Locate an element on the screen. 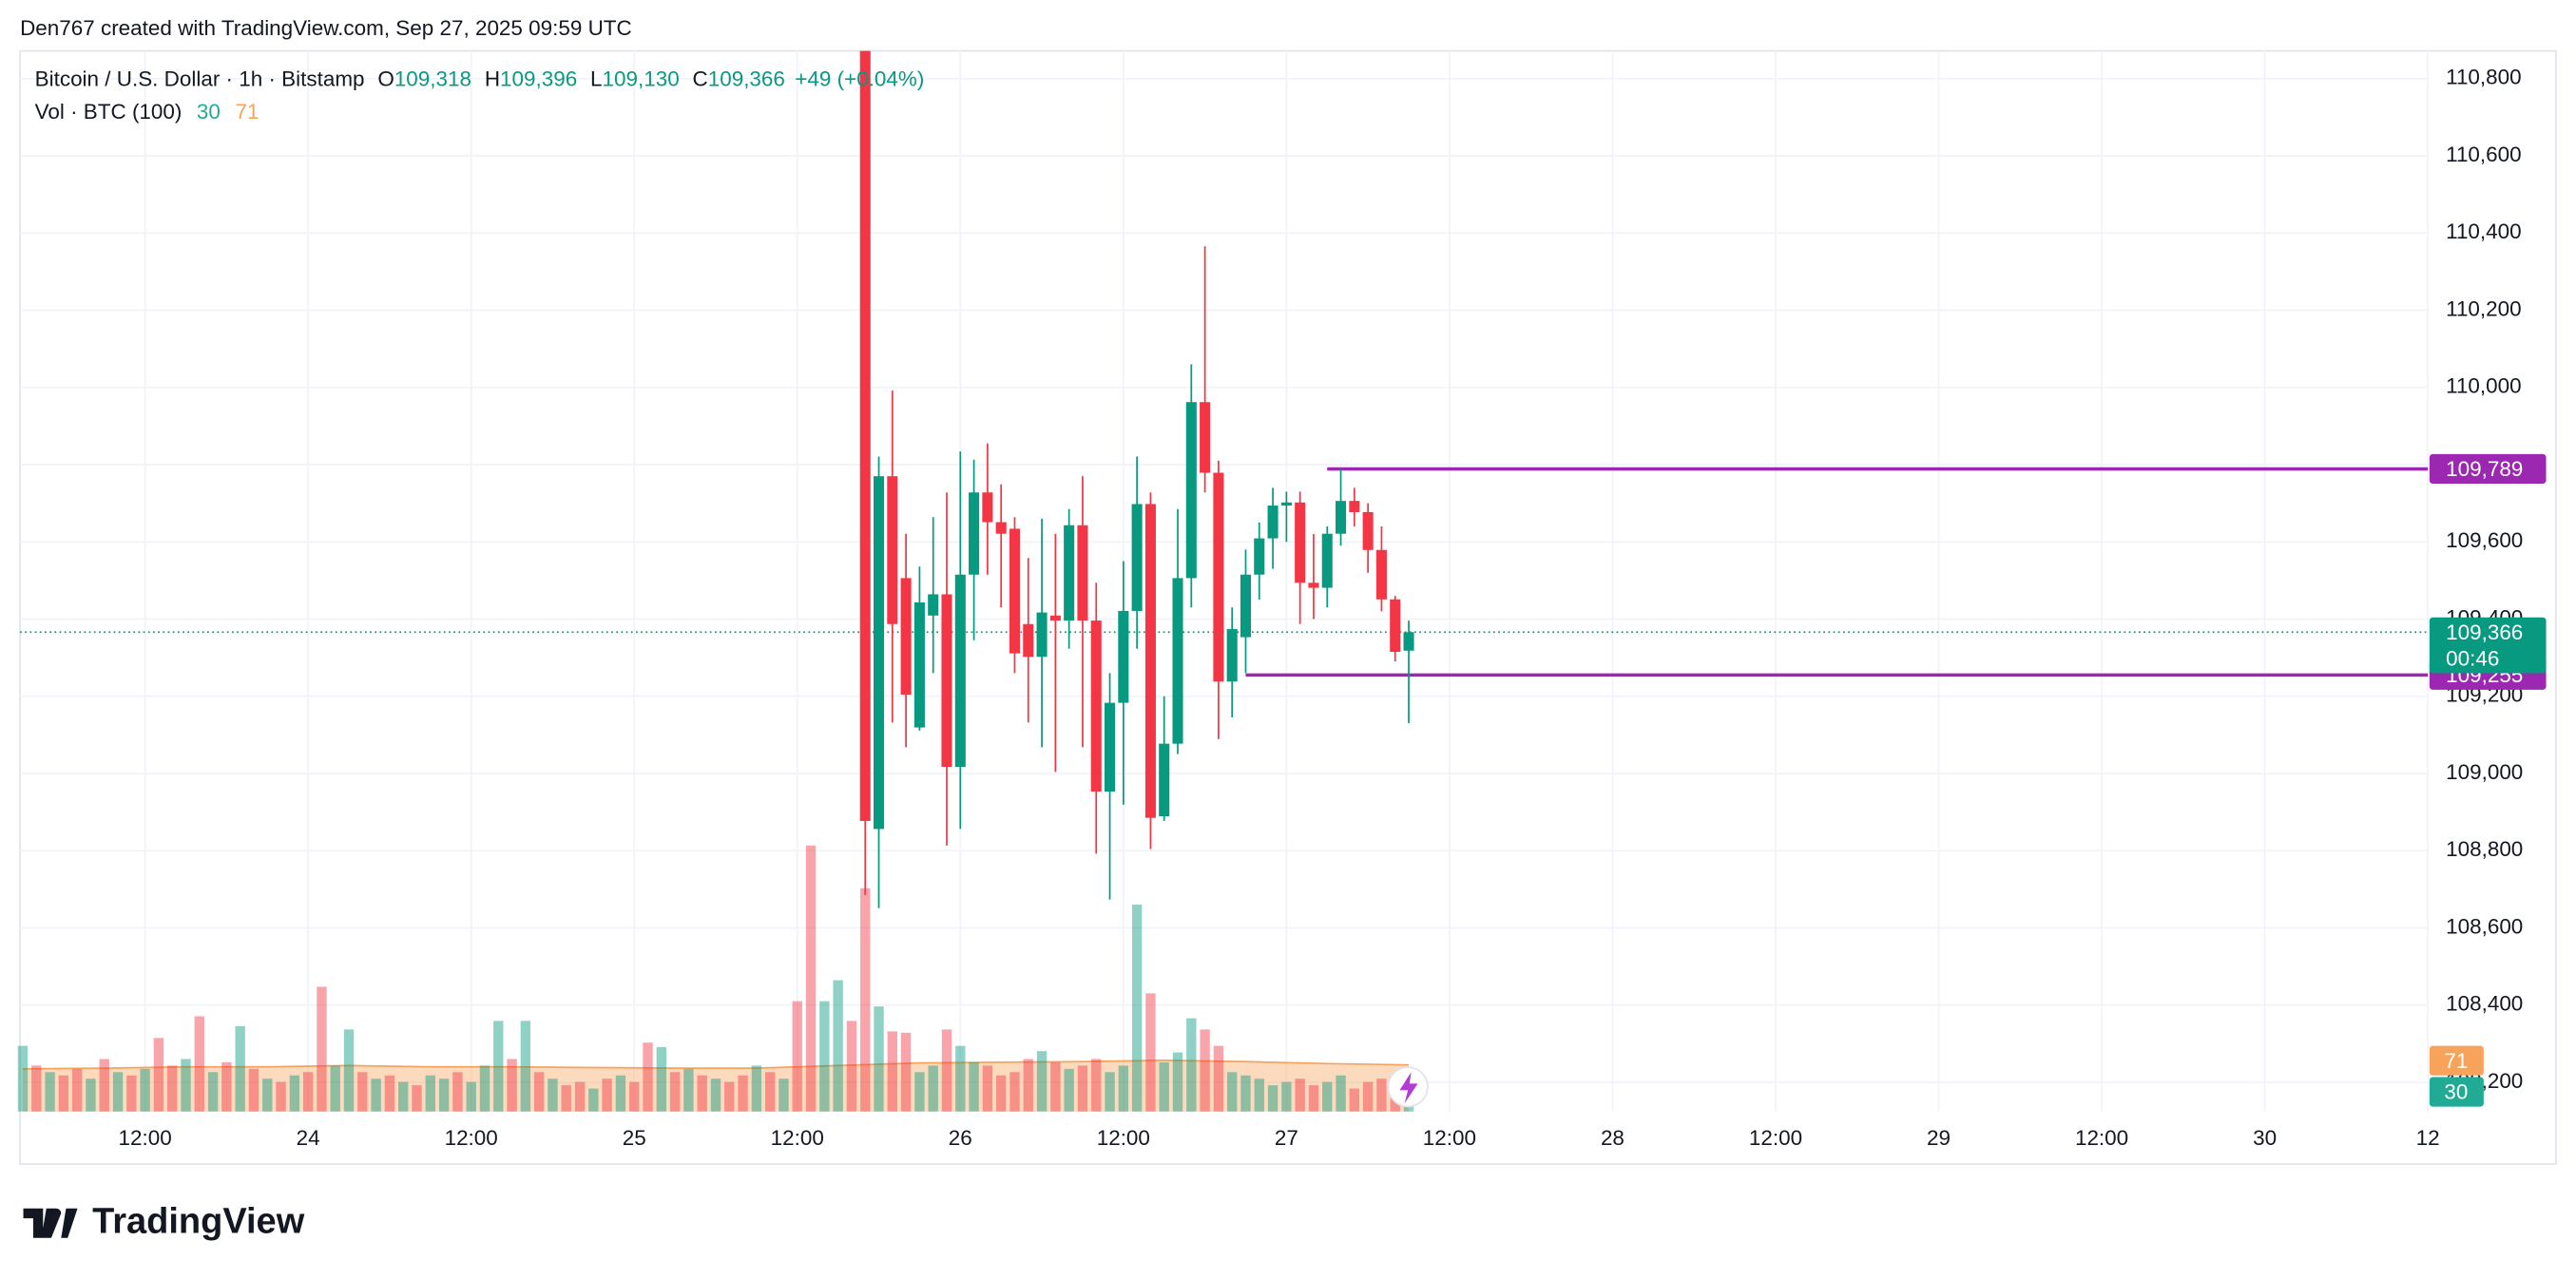 Image resolution: width=2576 pixels, height=1279 pixels. ohlc-value: 109,130 is located at coordinates (641, 79).